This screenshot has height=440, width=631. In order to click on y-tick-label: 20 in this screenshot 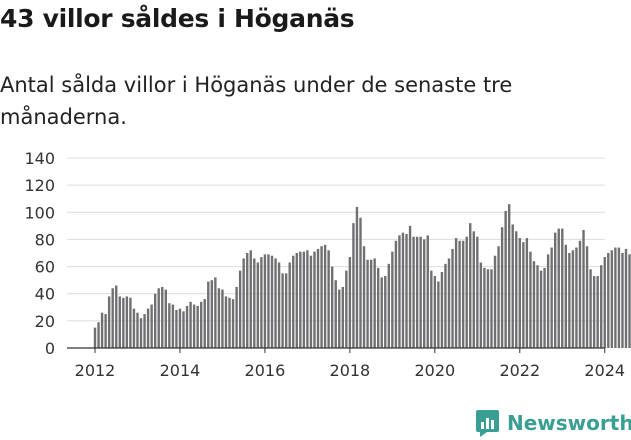, I will do `click(45, 321)`.